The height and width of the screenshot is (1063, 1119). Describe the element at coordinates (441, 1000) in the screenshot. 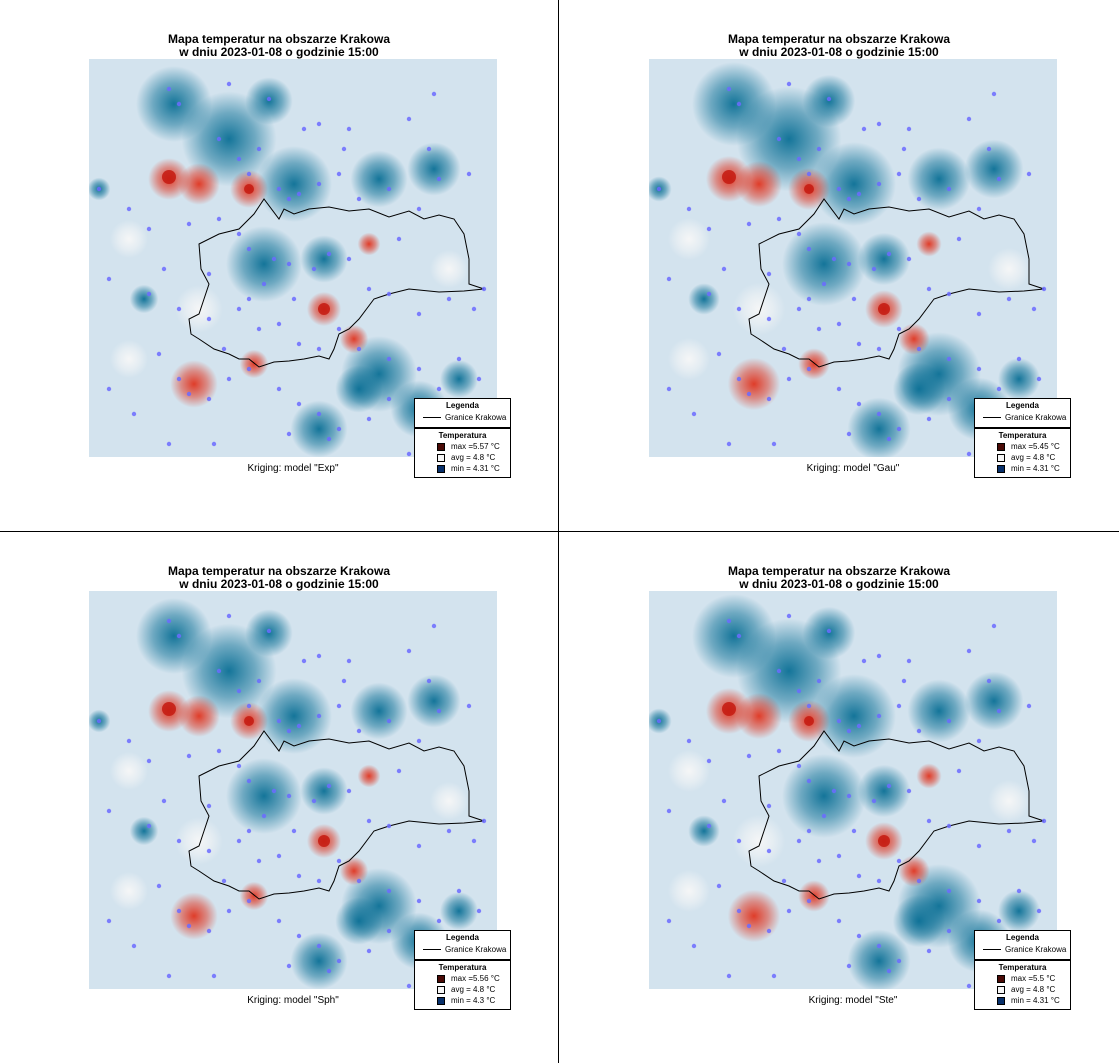

I see `min-swatch-icon` at that location.